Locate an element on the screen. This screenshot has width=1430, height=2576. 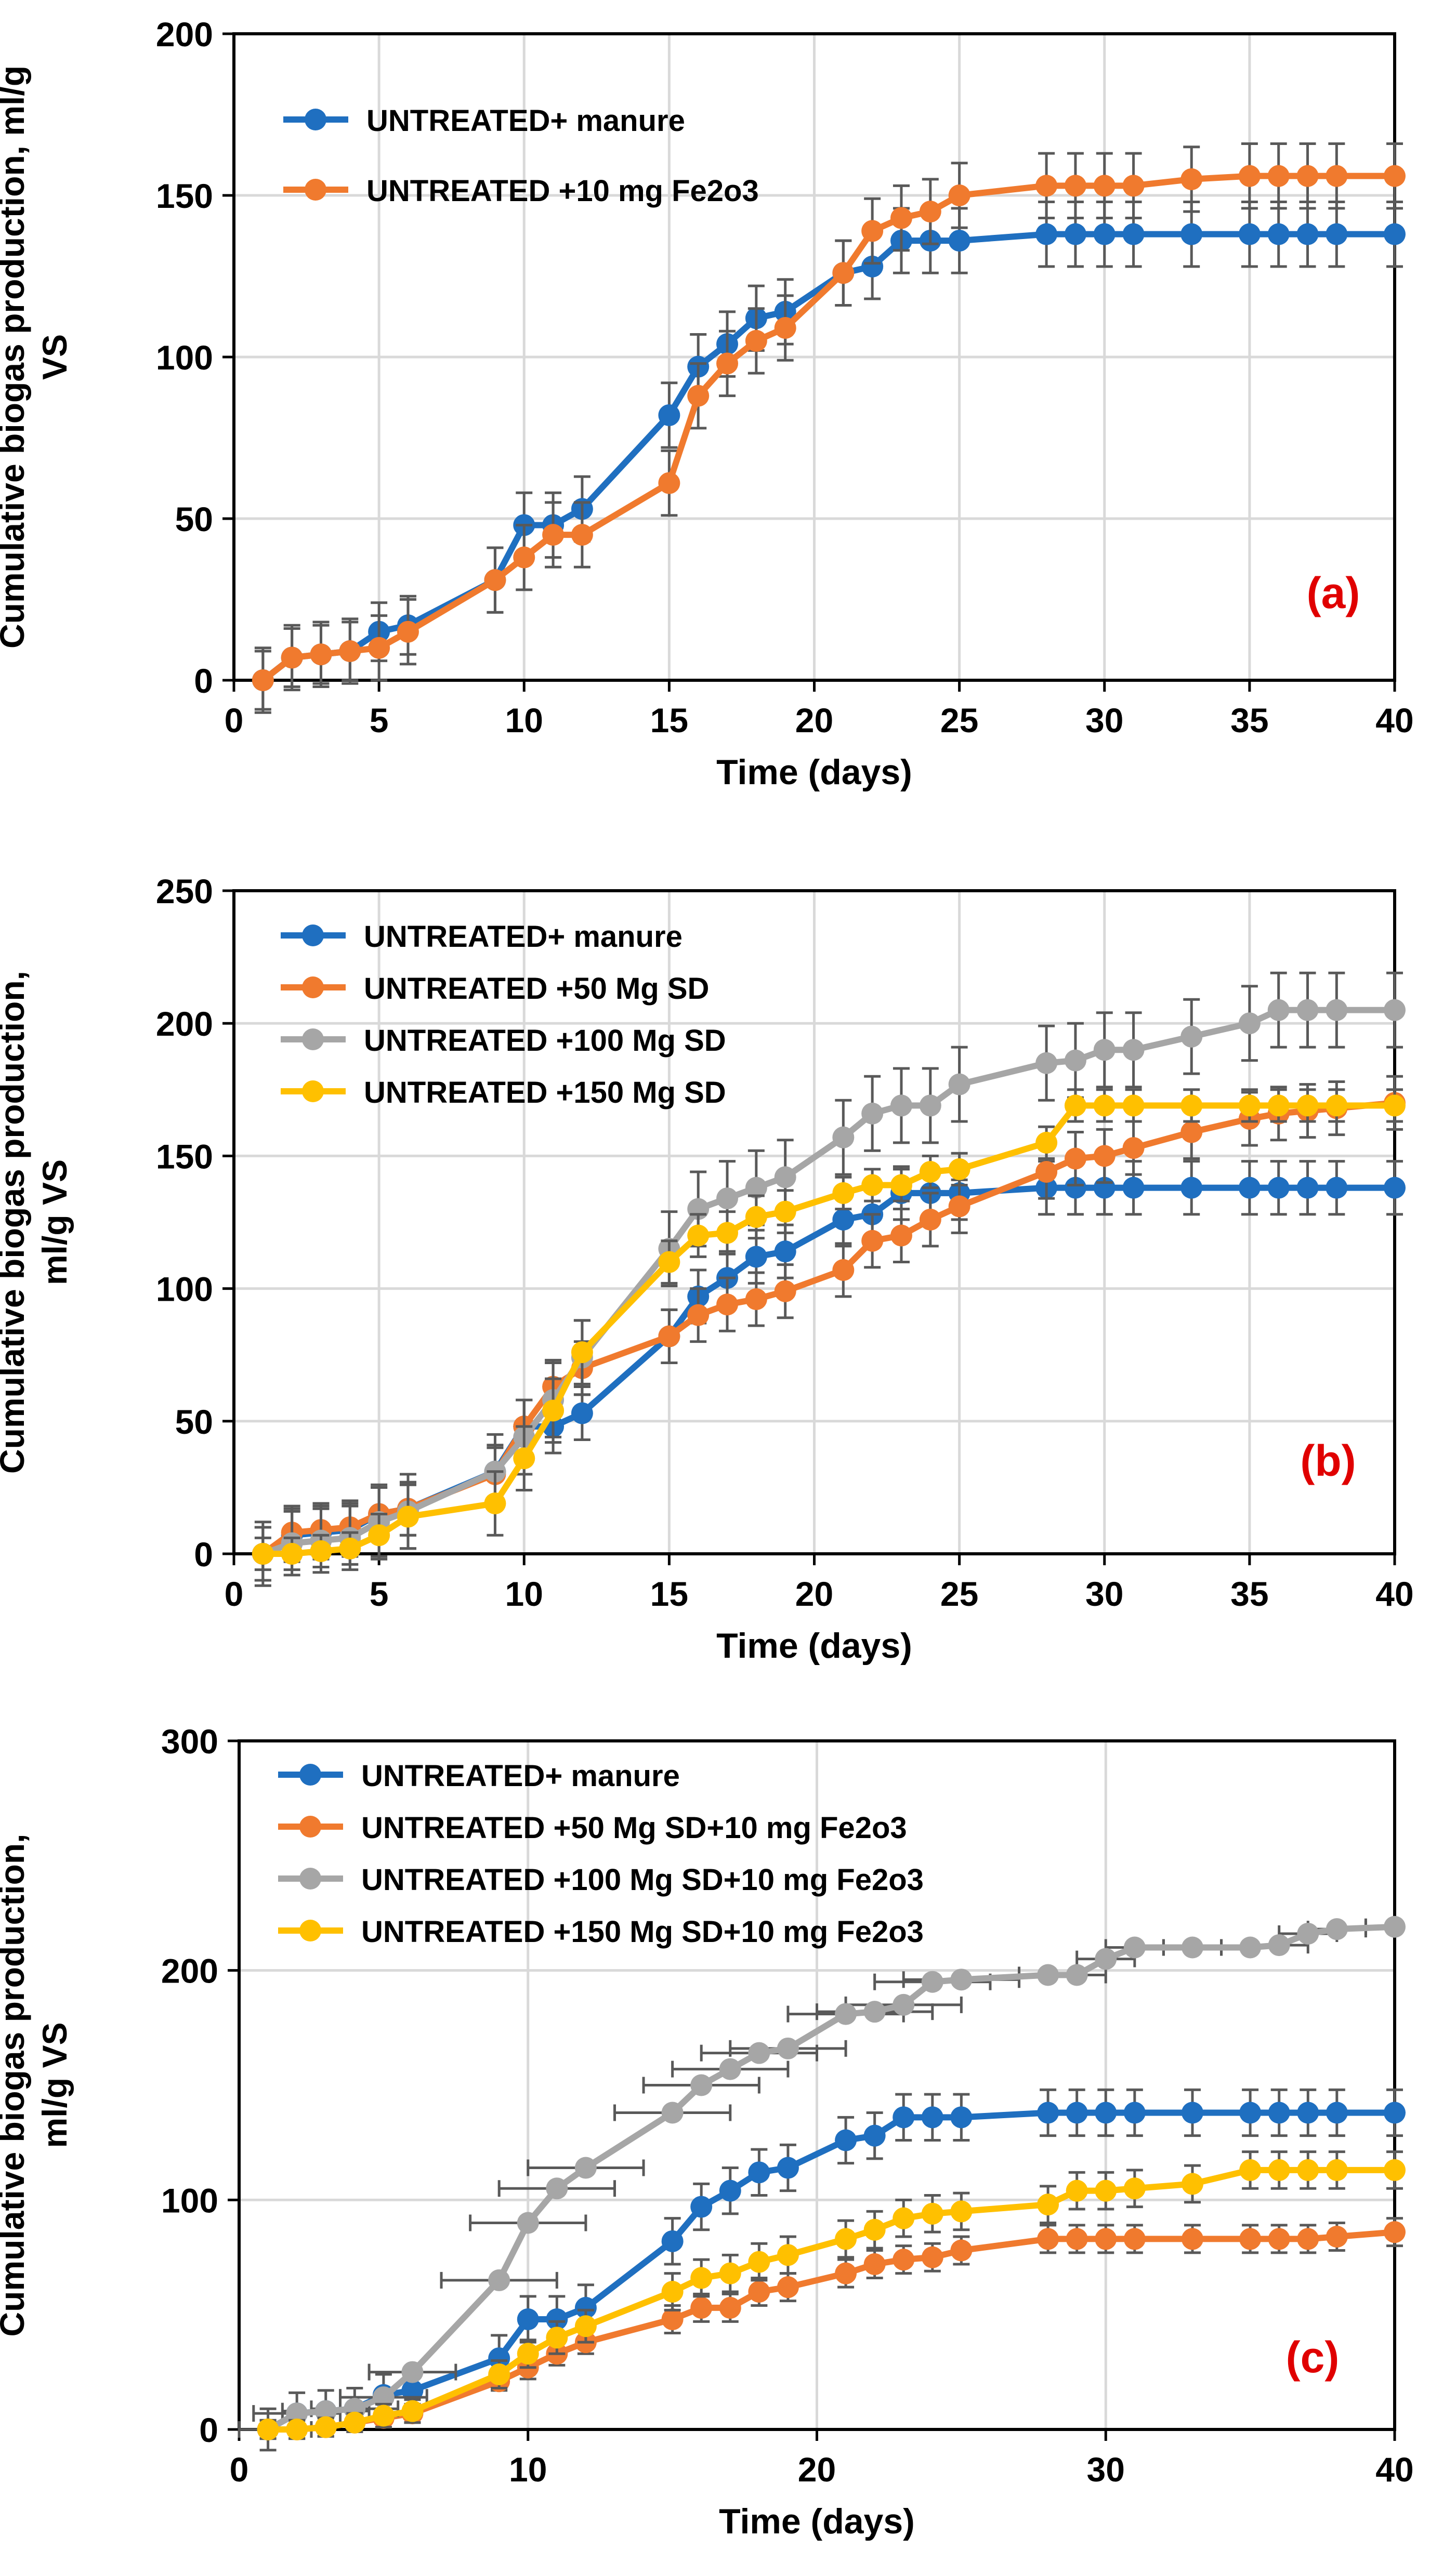
y-tick-label: 200 is located at coordinates (189, 1971).